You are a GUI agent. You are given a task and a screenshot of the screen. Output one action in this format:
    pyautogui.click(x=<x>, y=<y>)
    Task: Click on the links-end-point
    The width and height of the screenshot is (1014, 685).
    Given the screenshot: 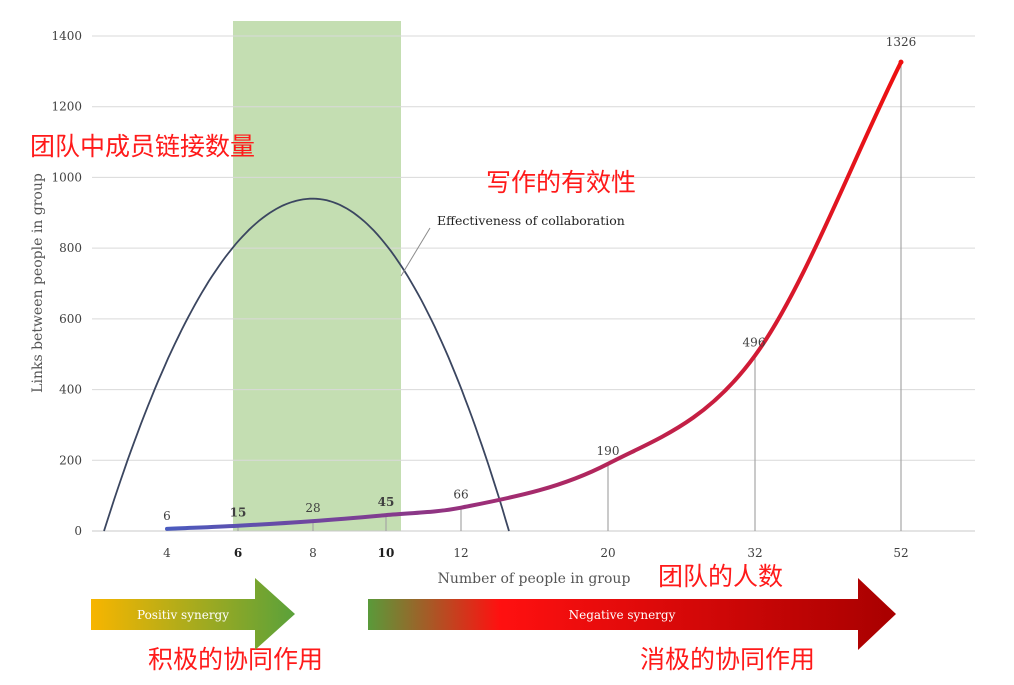 What is the action you would take?
    pyautogui.click(x=901, y=62)
    